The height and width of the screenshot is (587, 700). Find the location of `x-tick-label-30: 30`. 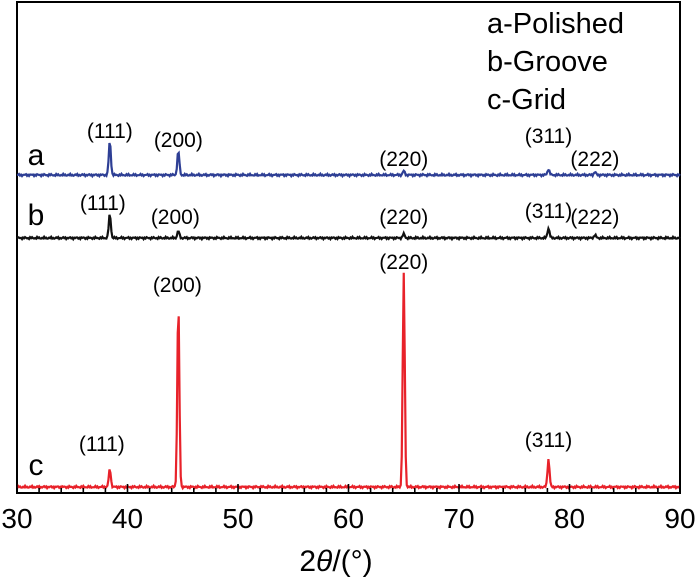

x-tick-label-30: 30 is located at coordinates (16, 518).